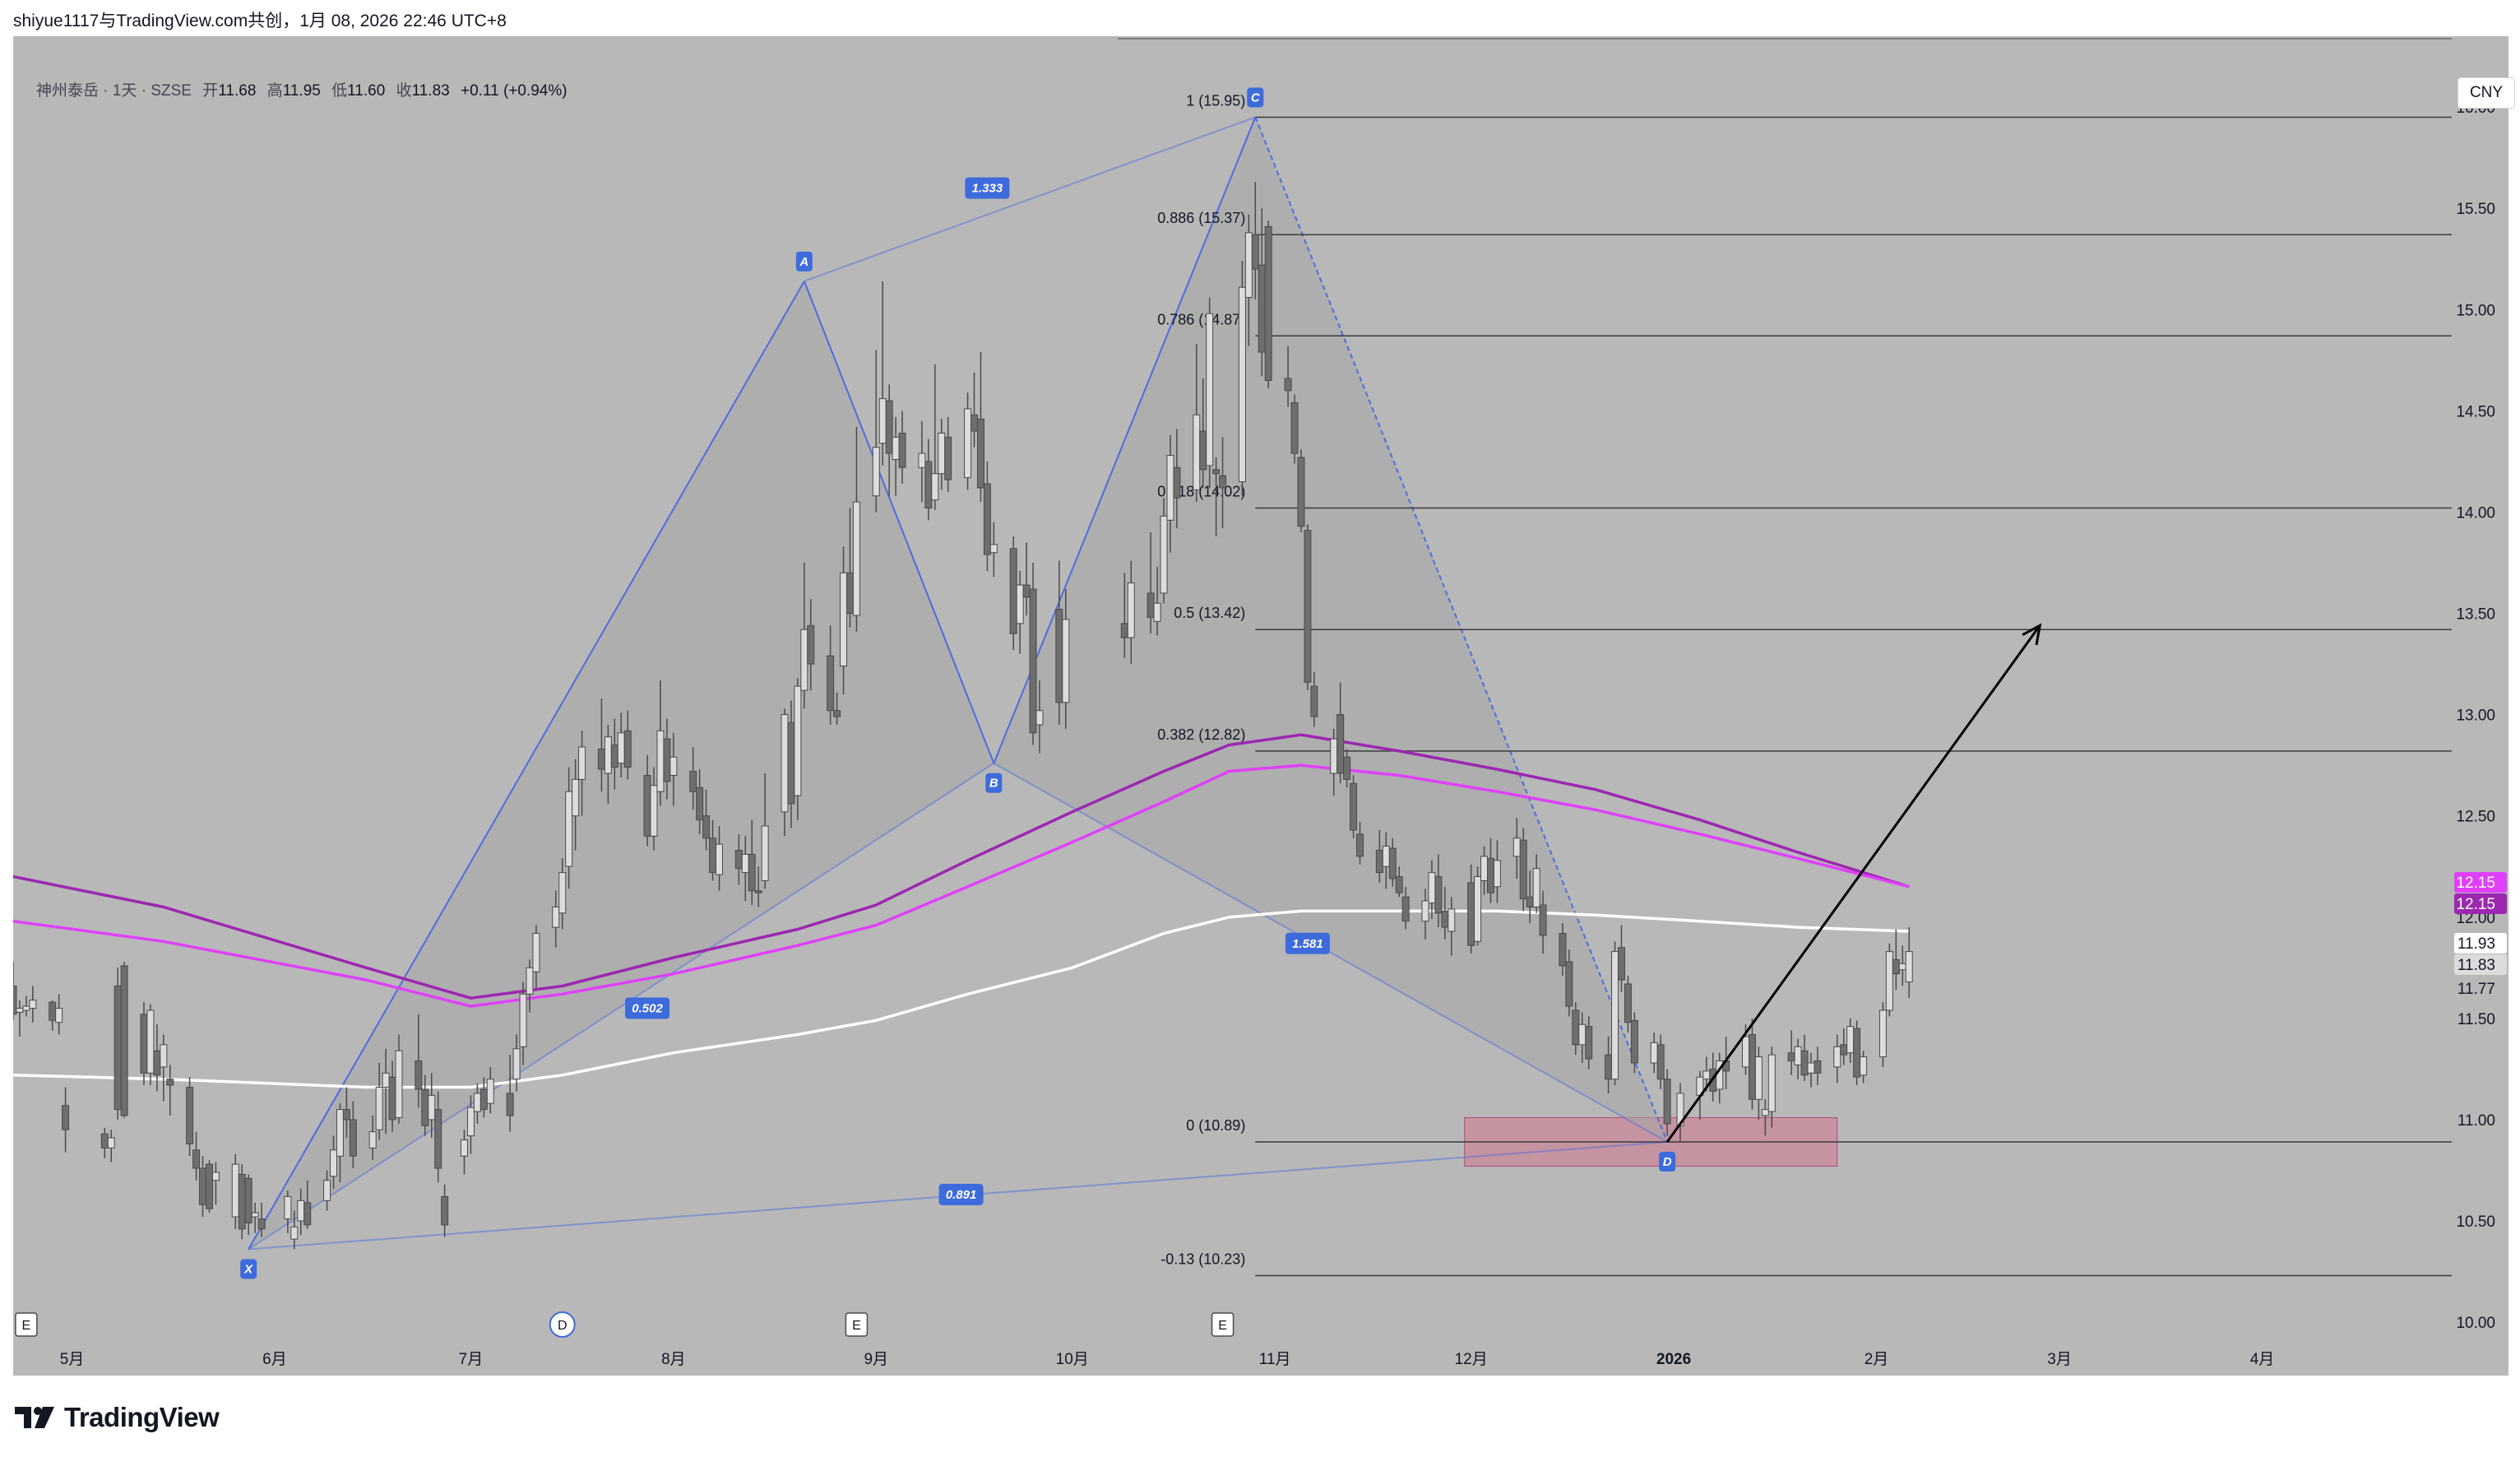  I want to click on pattern-ratio-label: 1.333, so click(987, 189).